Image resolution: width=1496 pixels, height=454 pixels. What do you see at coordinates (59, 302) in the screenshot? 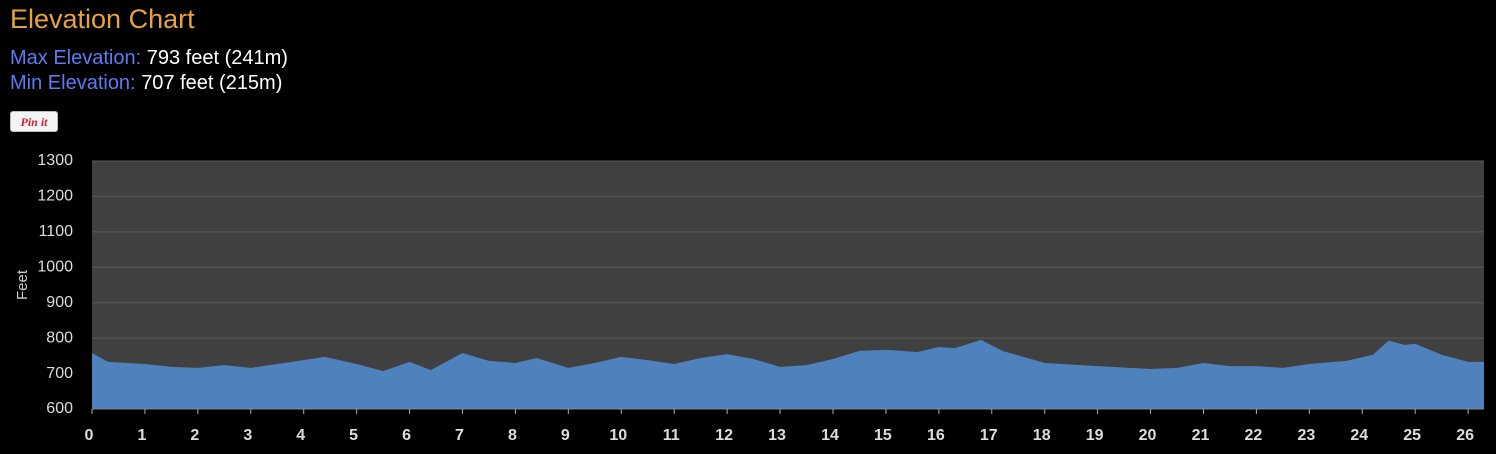
I see `y-tick-label: 900` at bounding box center [59, 302].